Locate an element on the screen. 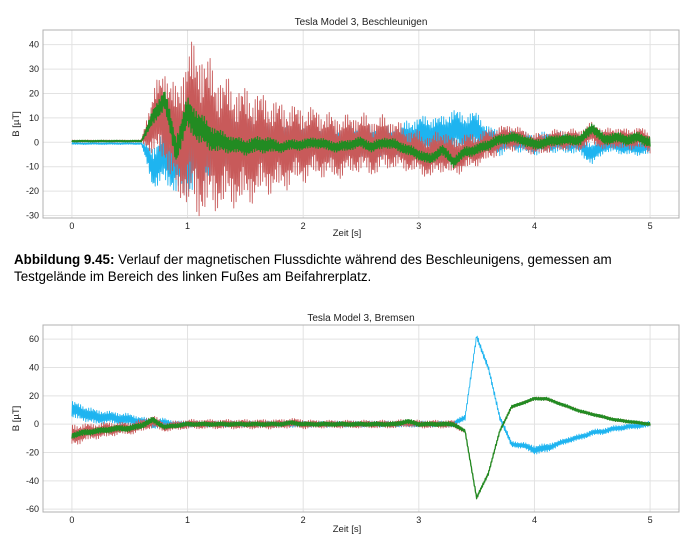 This screenshot has width=694, height=537. chart-title: Tesla Model 3, Bremsen is located at coordinates (360, 318).